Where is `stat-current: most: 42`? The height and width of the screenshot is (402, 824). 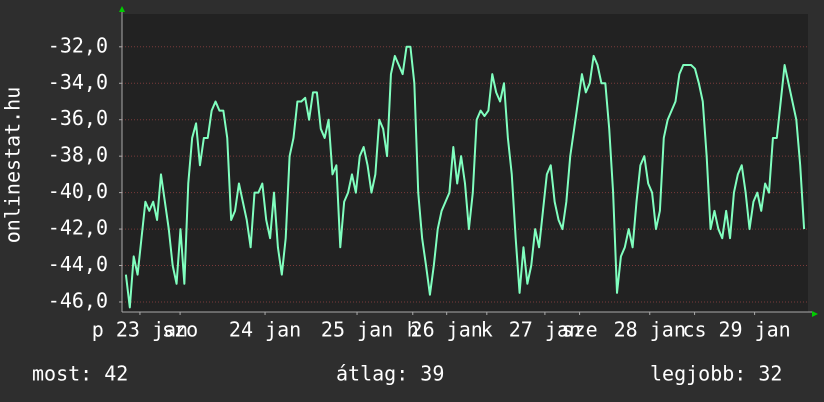 stat-current: most: 42 is located at coordinates (80, 374).